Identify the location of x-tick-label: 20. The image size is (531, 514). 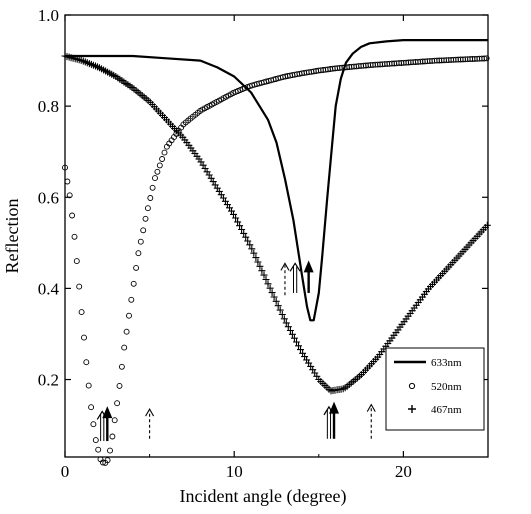
(403, 471).